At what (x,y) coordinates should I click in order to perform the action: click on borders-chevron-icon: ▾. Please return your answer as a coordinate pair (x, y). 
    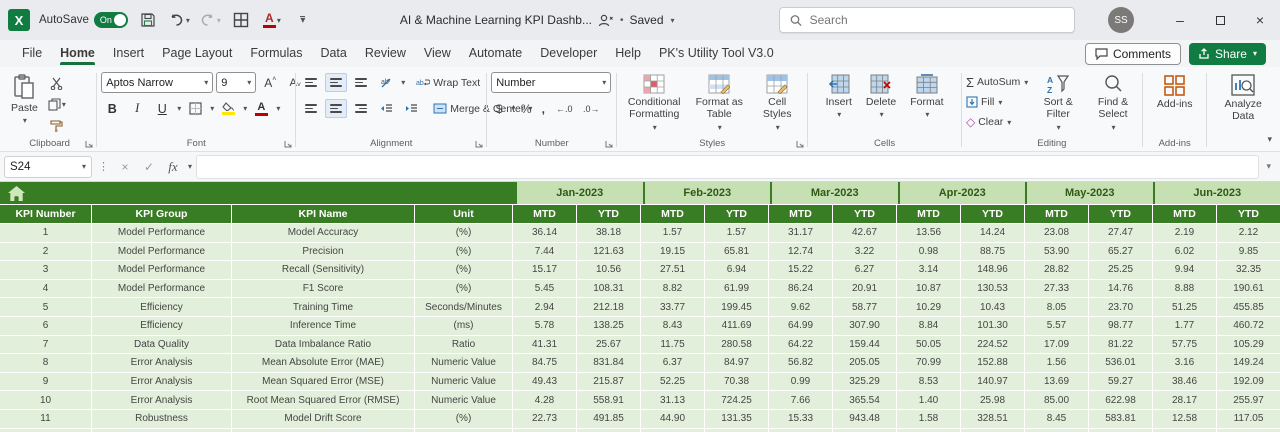
    Looking at the image, I should click on (212, 108).